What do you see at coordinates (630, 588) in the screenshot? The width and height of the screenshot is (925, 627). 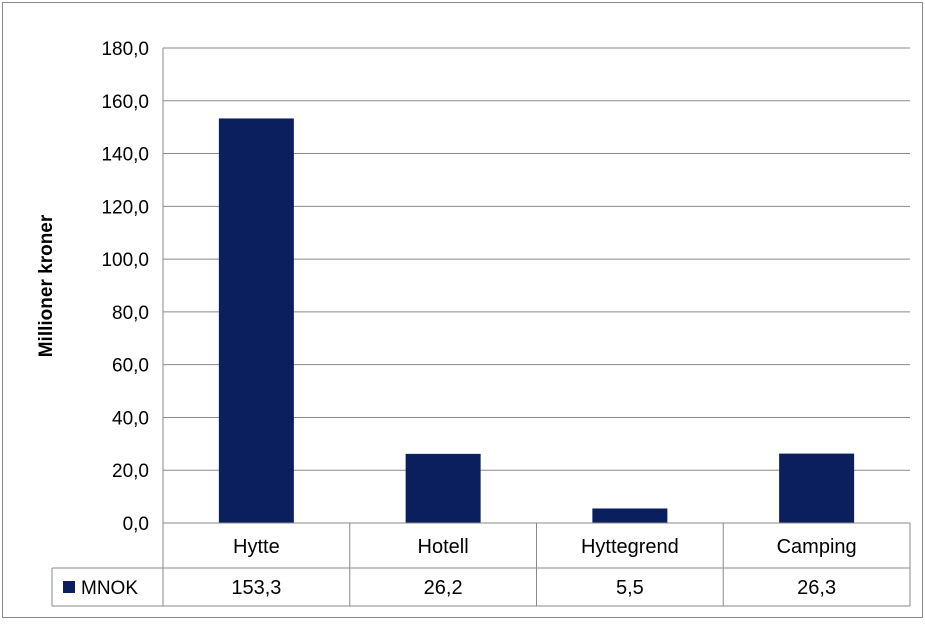 I see `data-label: 5,5` at bounding box center [630, 588].